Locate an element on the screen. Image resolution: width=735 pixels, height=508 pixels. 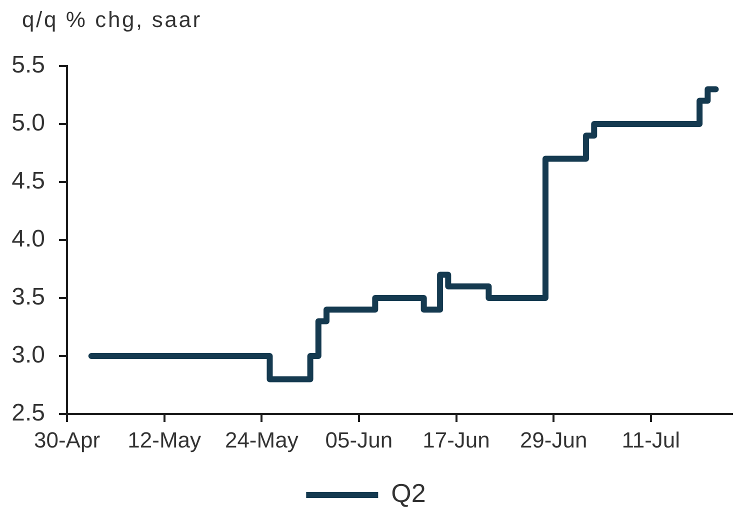
x-tick-label: 05-Jun is located at coordinates (359, 439).